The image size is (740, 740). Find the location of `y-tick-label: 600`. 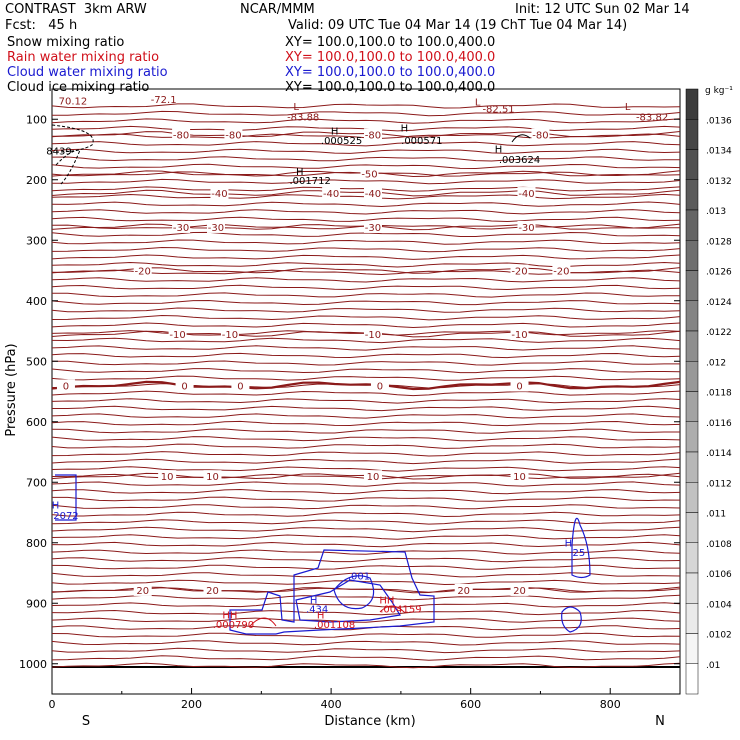

y-tick-label: 600 is located at coordinates (36, 422).